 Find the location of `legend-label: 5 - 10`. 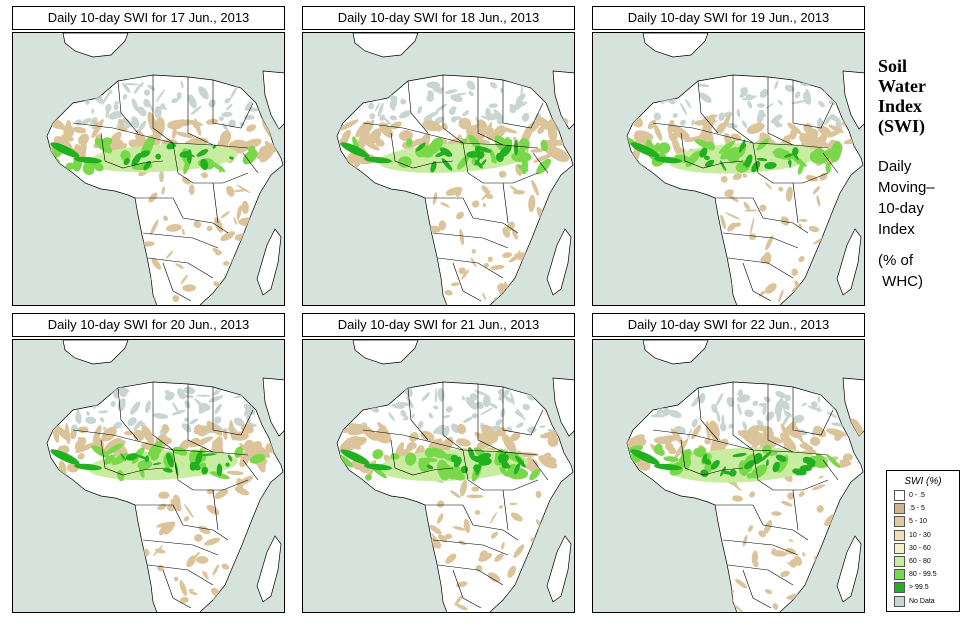

legend-label: 5 - 10 is located at coordinates (918, 522).